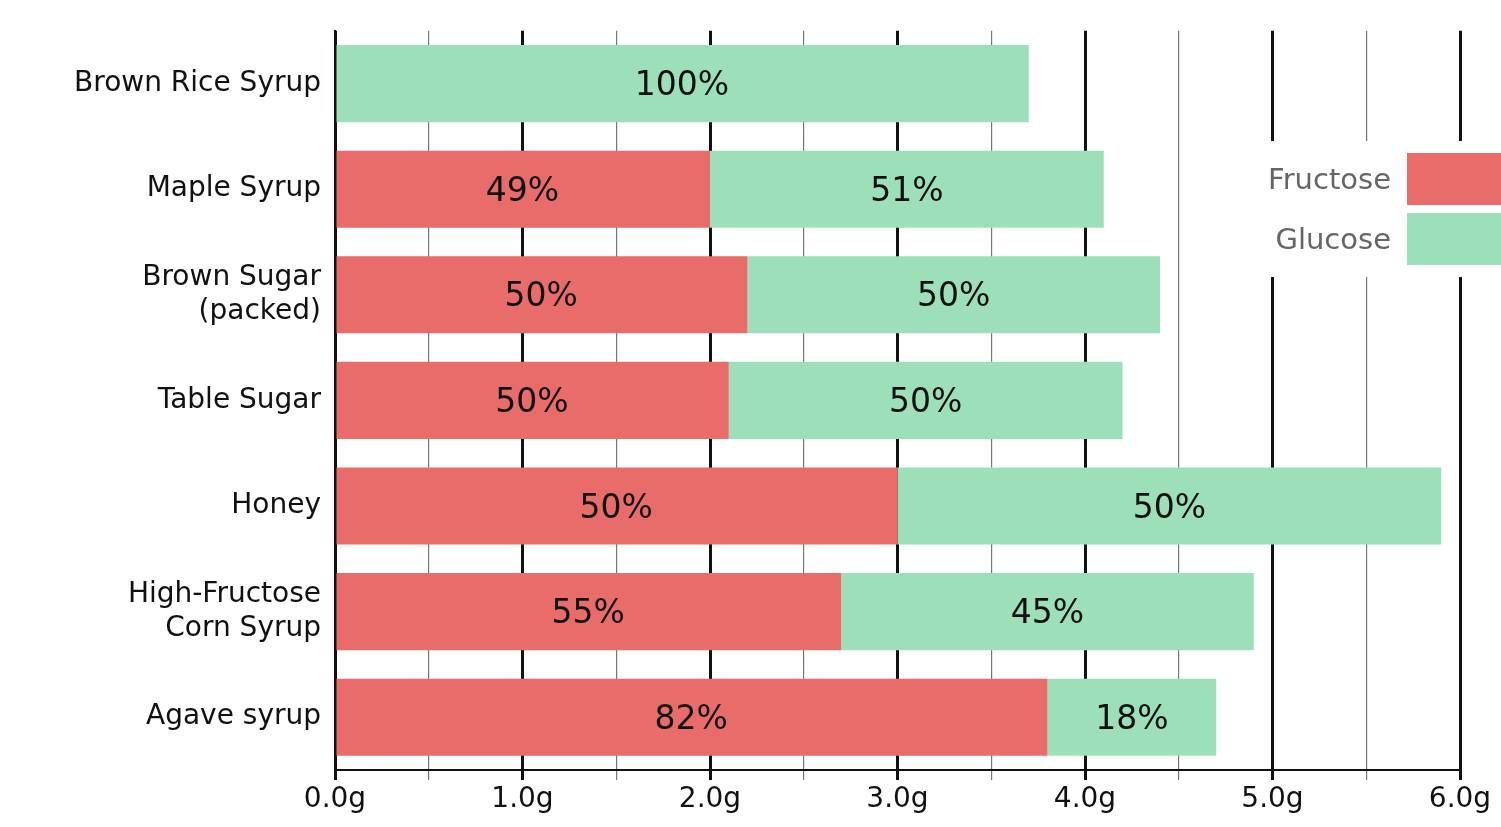 This screenshot has height=827, width=1501. What do you see at coordinates (897, 798) in the screenshot?
I see `x-tick-label: 3.0g` at bounding box center [897, 798].